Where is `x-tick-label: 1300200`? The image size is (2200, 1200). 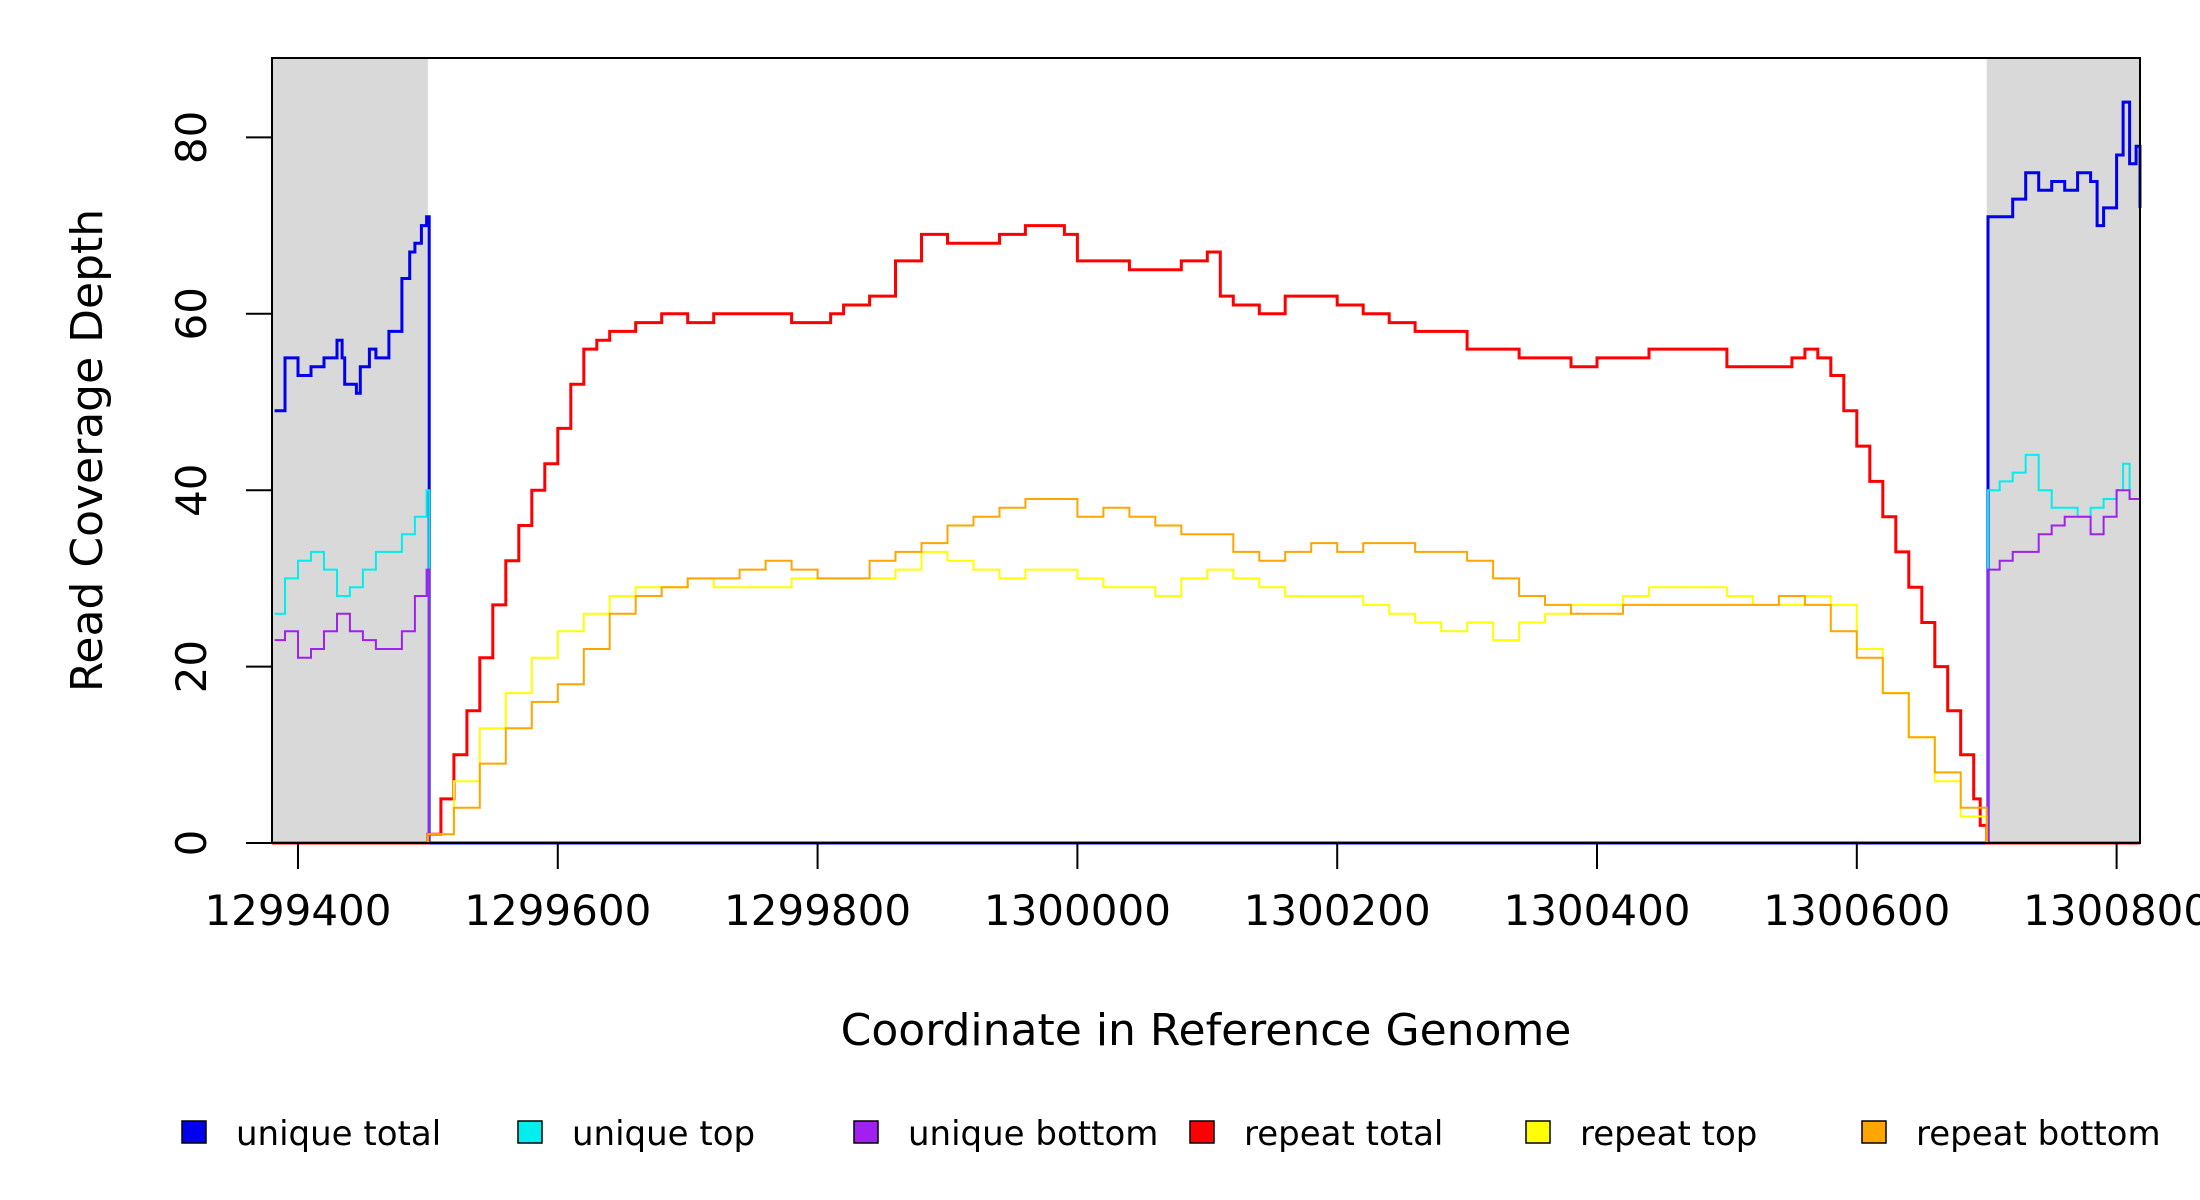
x-tick-label: 1300200 is located at coordinates (1337, 910).